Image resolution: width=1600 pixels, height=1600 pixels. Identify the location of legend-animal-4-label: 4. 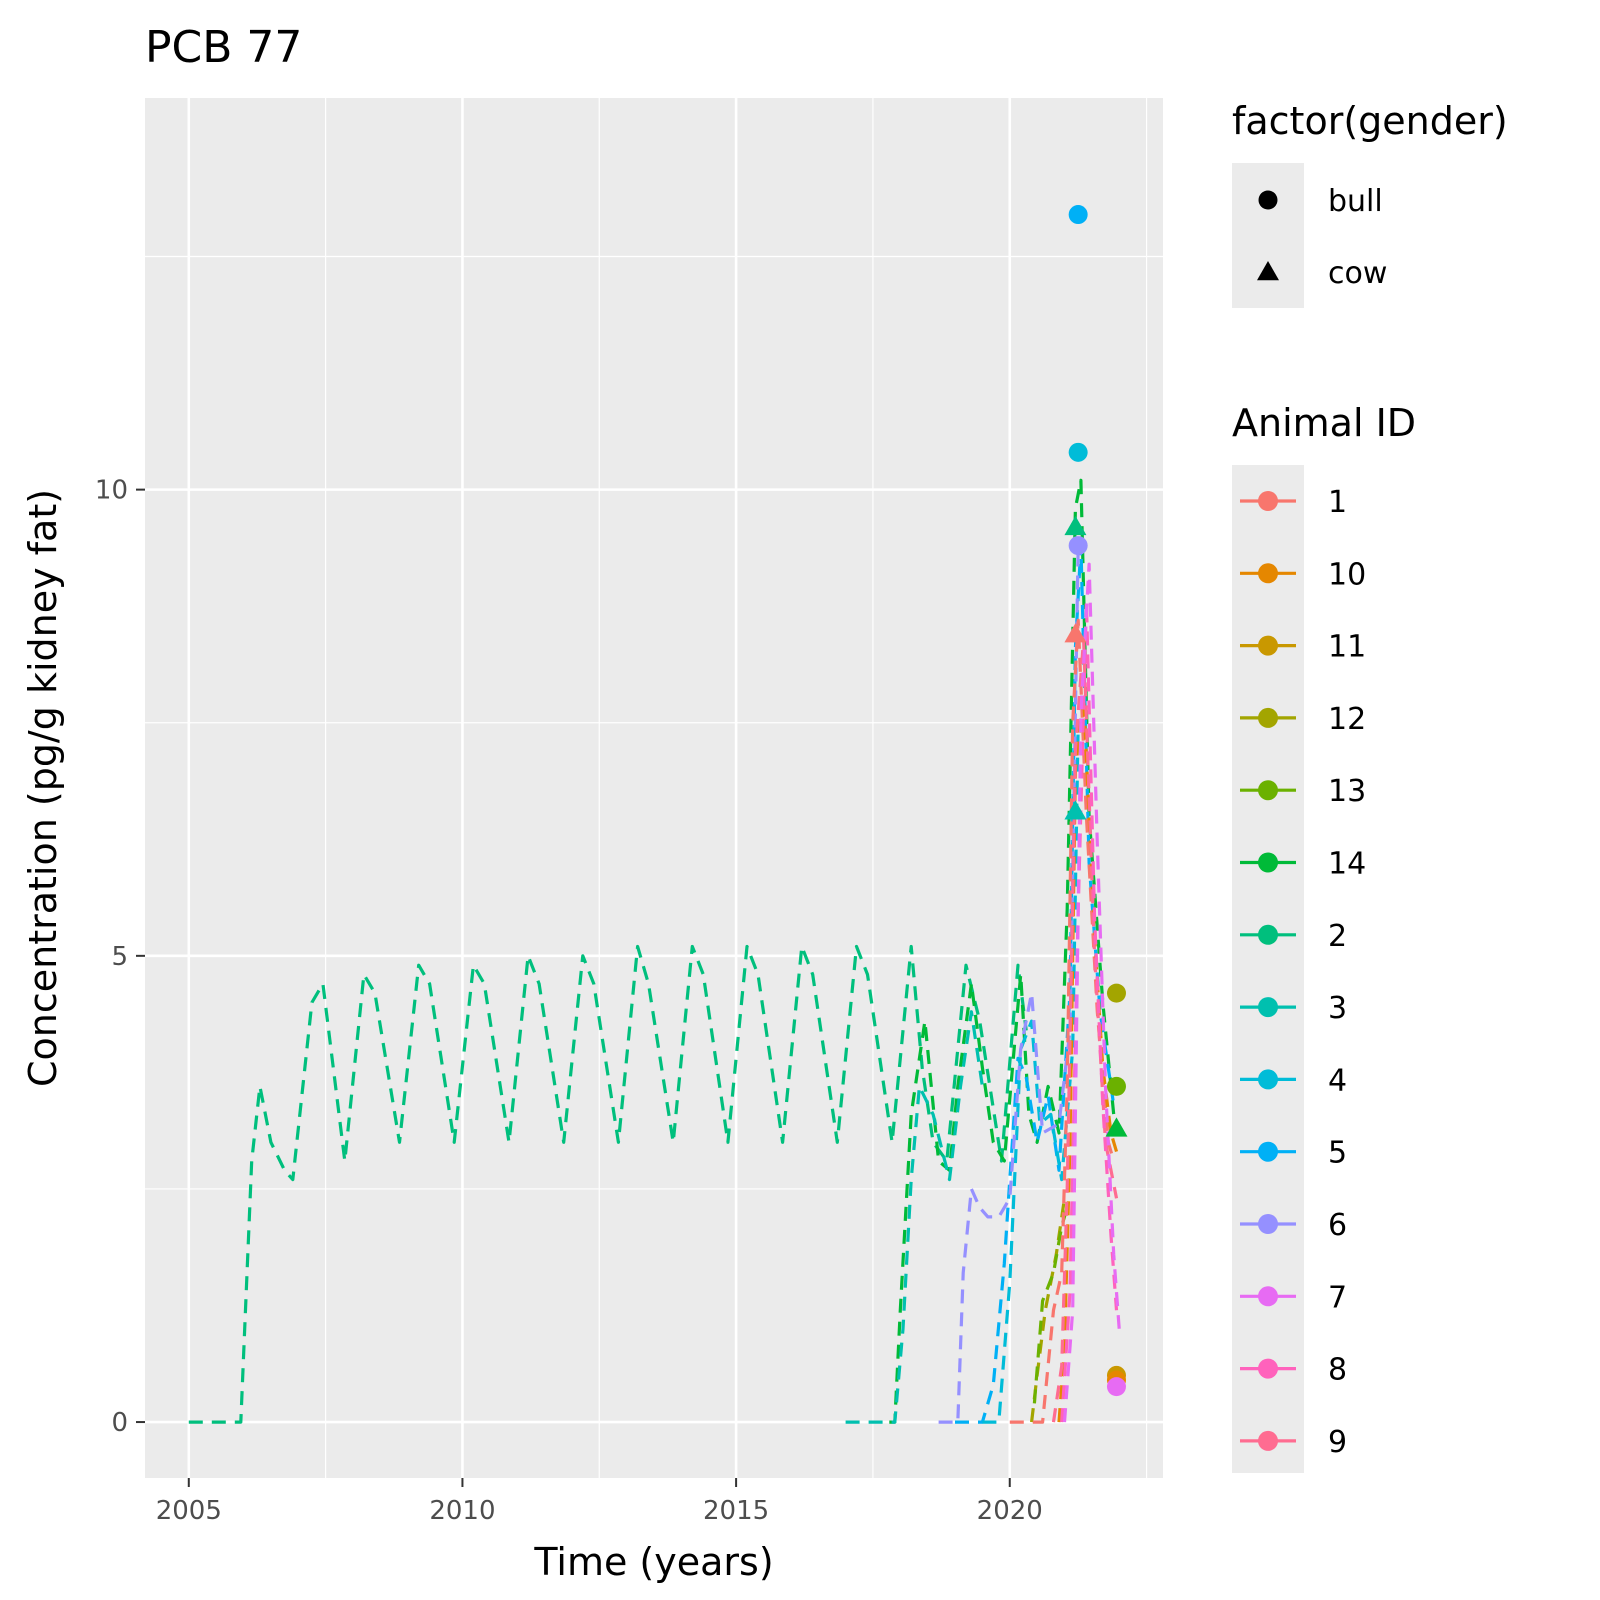
(1337, 1080).